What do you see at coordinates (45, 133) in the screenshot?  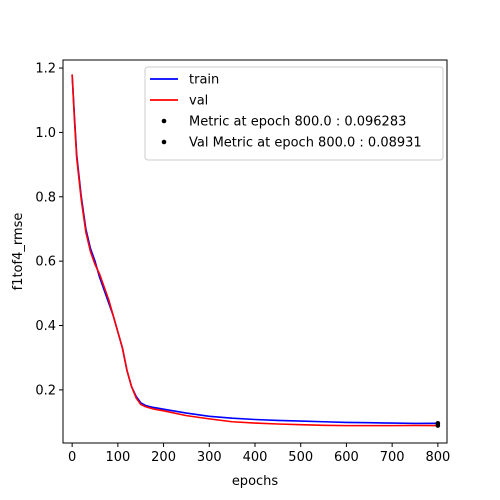 I see `y-tick-label: 1.0` at bounding box center [45, 133].